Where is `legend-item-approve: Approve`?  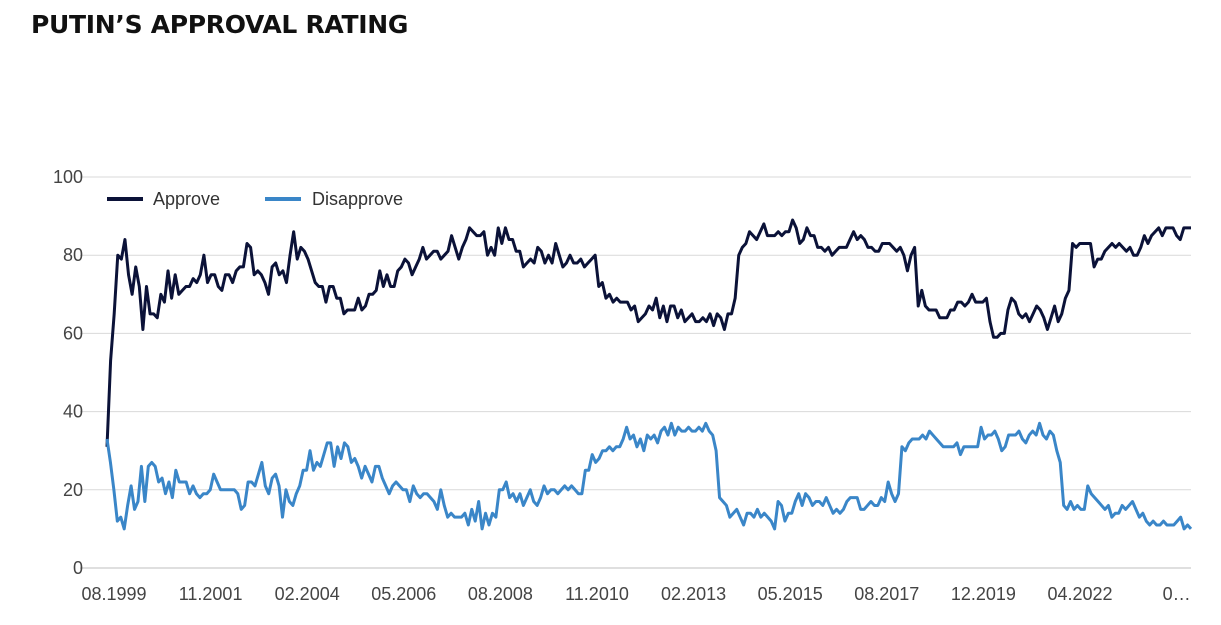
legend-item-approve: Approve is located at coordinates (163, 199).